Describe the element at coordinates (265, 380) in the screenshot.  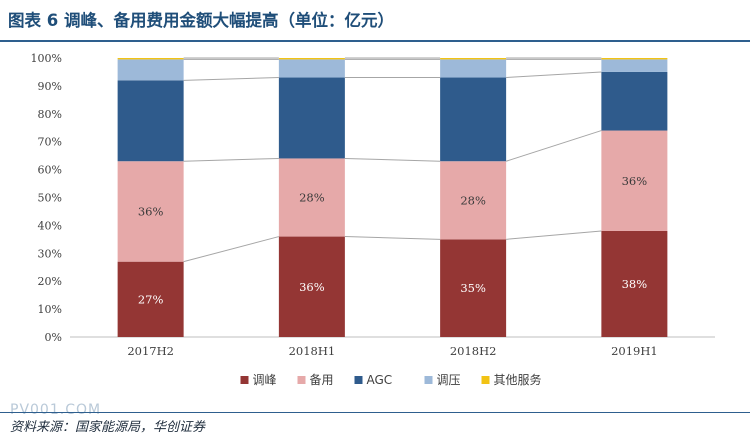
I see `legend-label: 调峰` at that location.